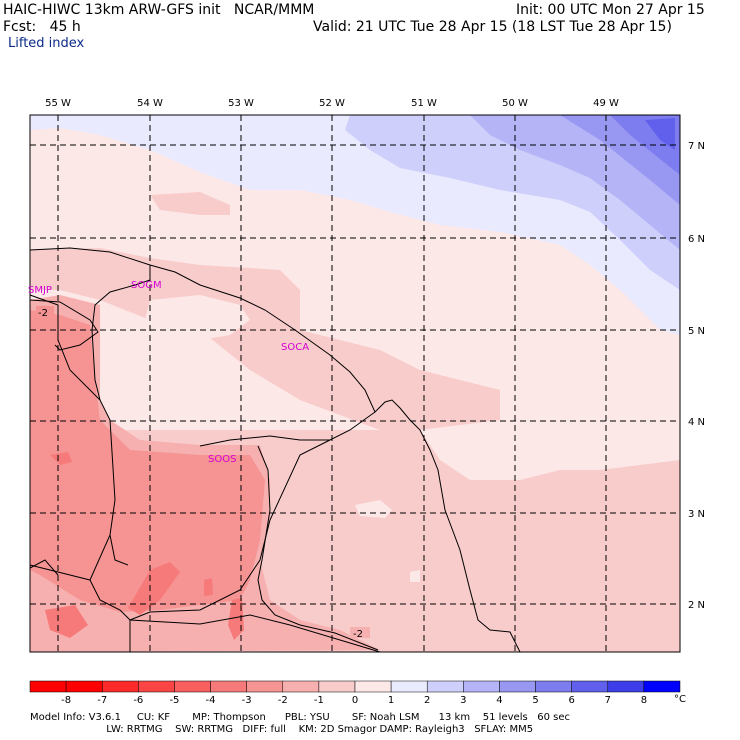 Image resolution: width=740 pixels, height=740 pixels. What do you see at coordinates (318, 700) in the screenshot?
I see `colorbar-tick-label: -1` at bounding box center [318, 700].